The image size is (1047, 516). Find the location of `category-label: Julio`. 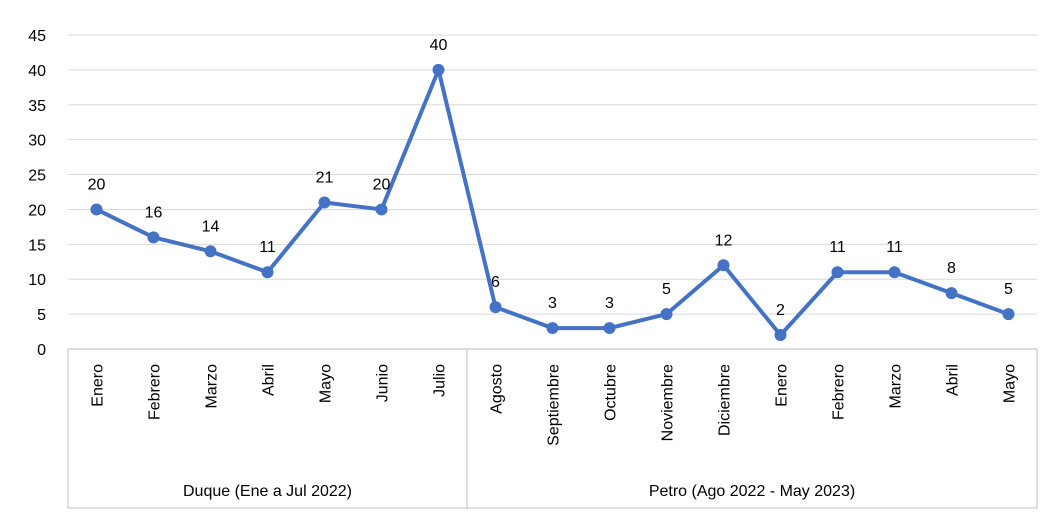

category-label: Julio is located at coordinates (440, 380).